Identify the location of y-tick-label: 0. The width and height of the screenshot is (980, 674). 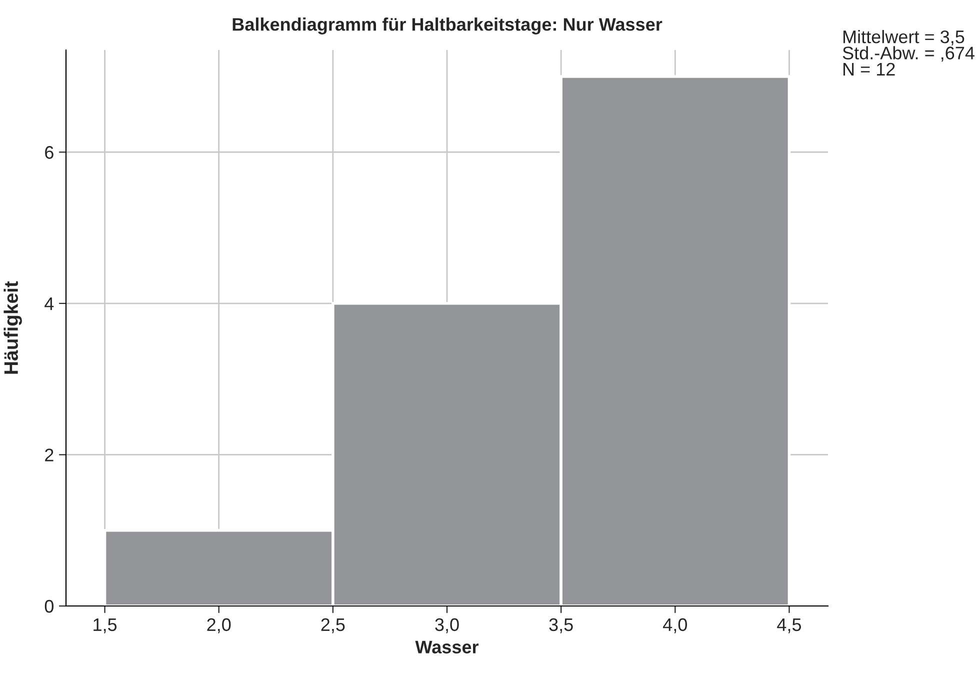
(49, 606).